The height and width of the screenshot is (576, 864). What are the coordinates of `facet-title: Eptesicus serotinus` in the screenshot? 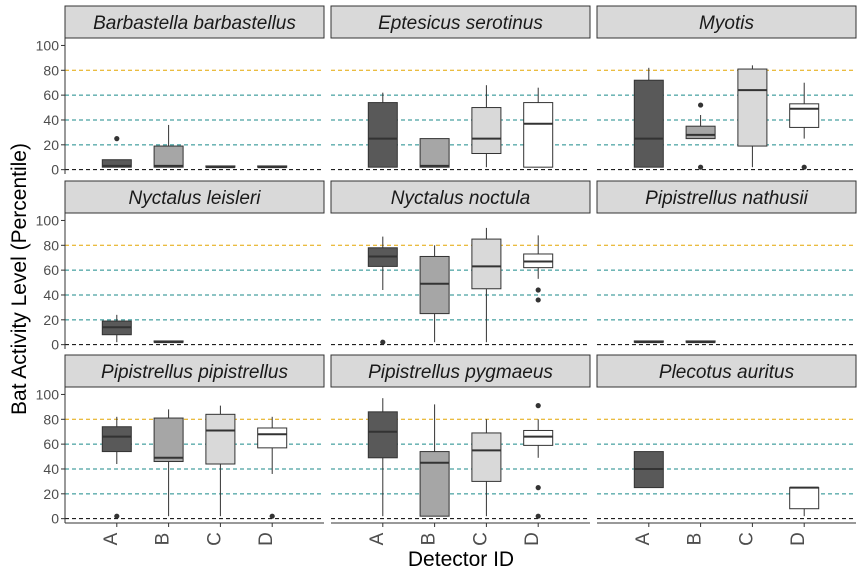 It's located at (460, 23).